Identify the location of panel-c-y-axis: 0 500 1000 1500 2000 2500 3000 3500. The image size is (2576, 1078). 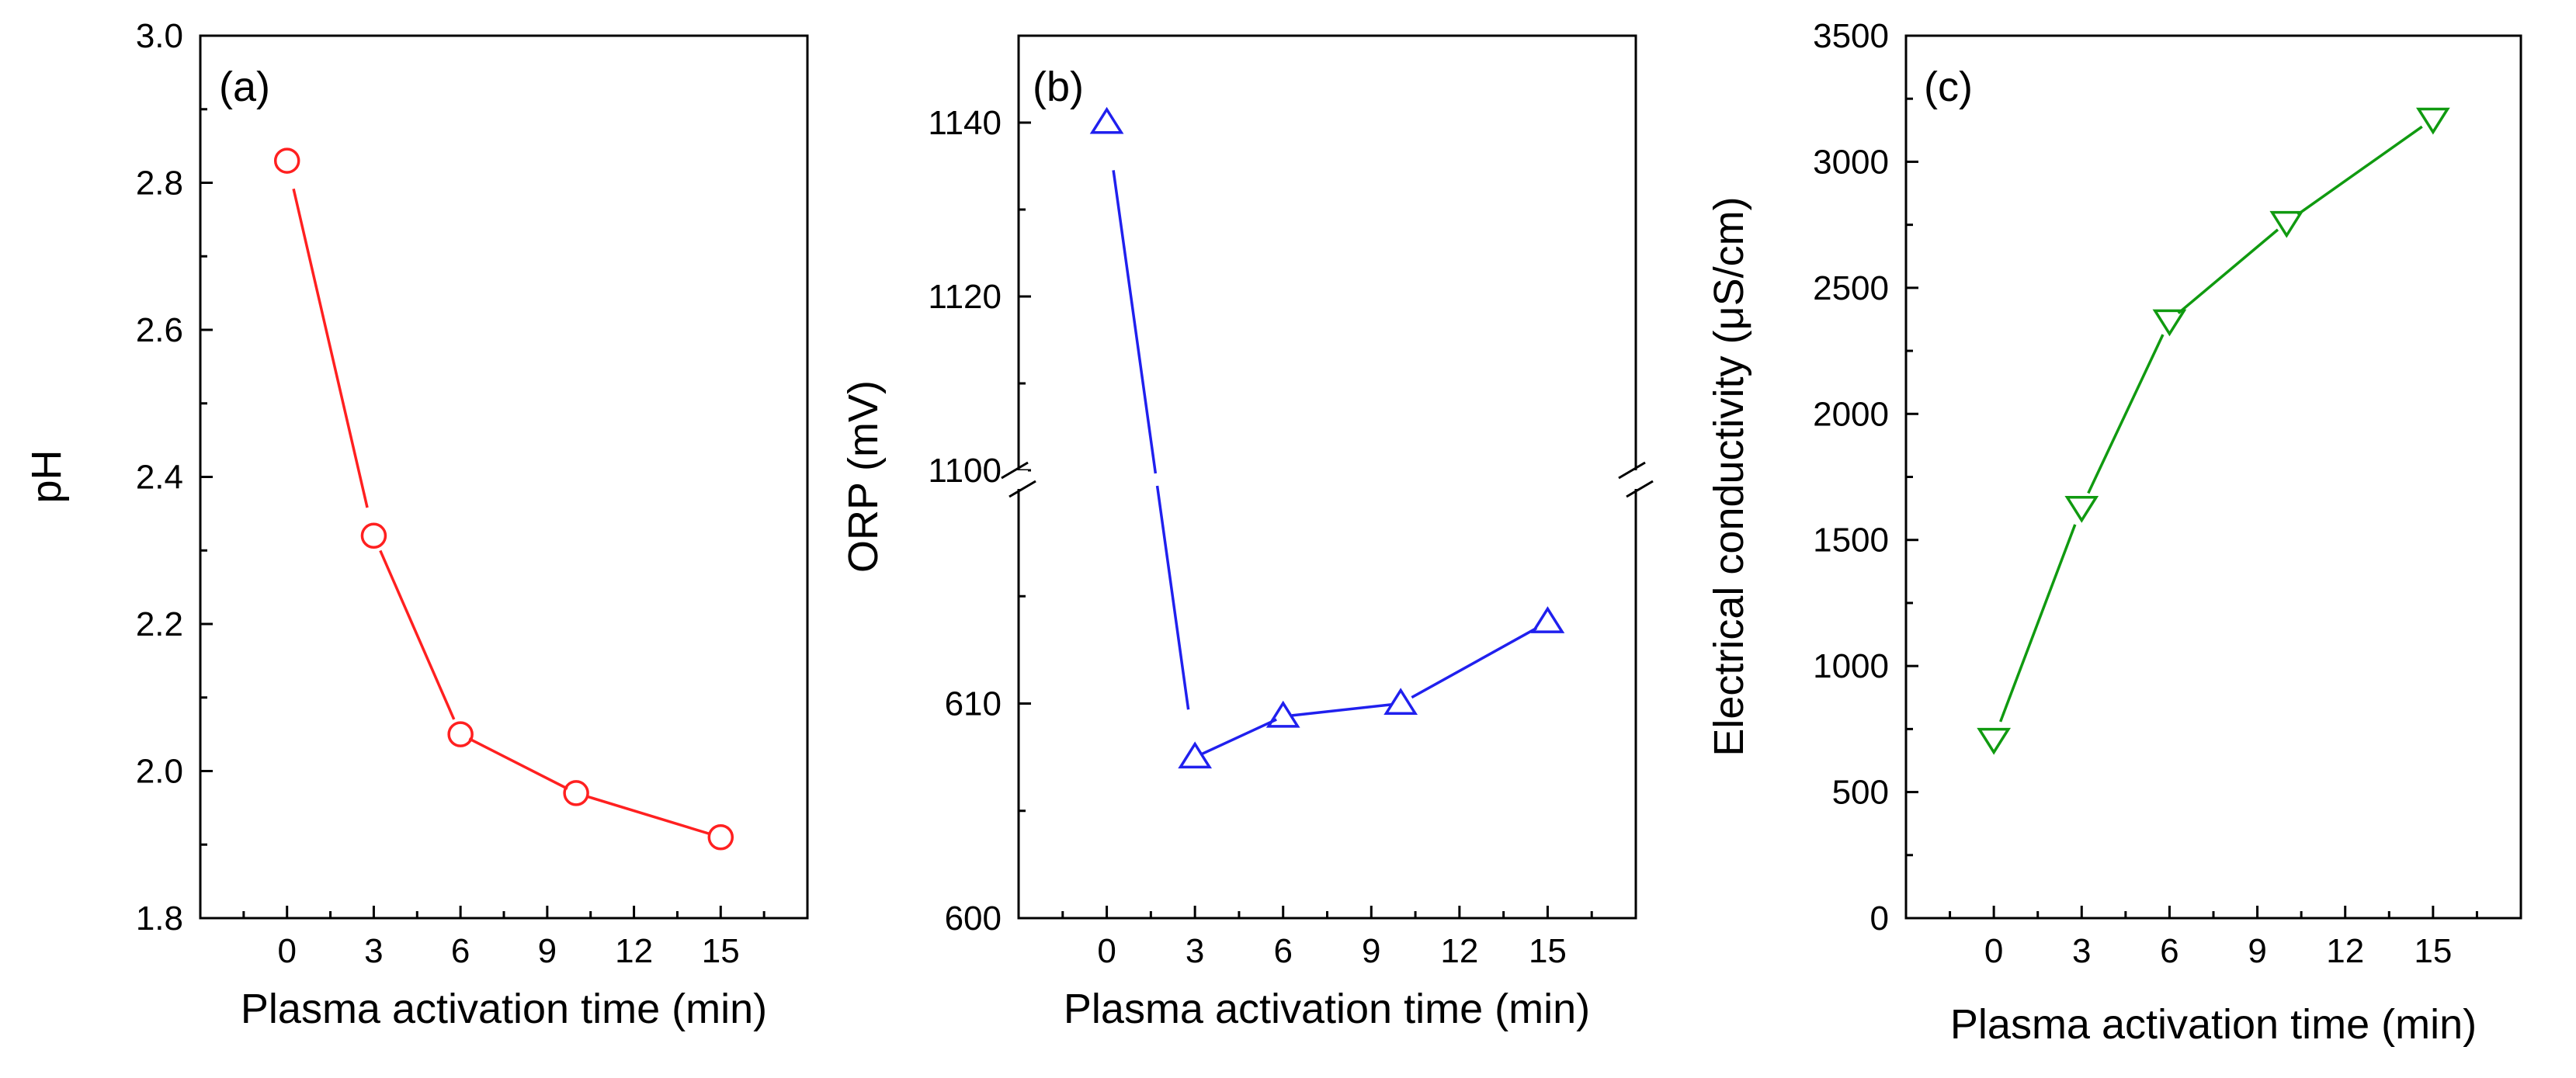
(1866, 477).